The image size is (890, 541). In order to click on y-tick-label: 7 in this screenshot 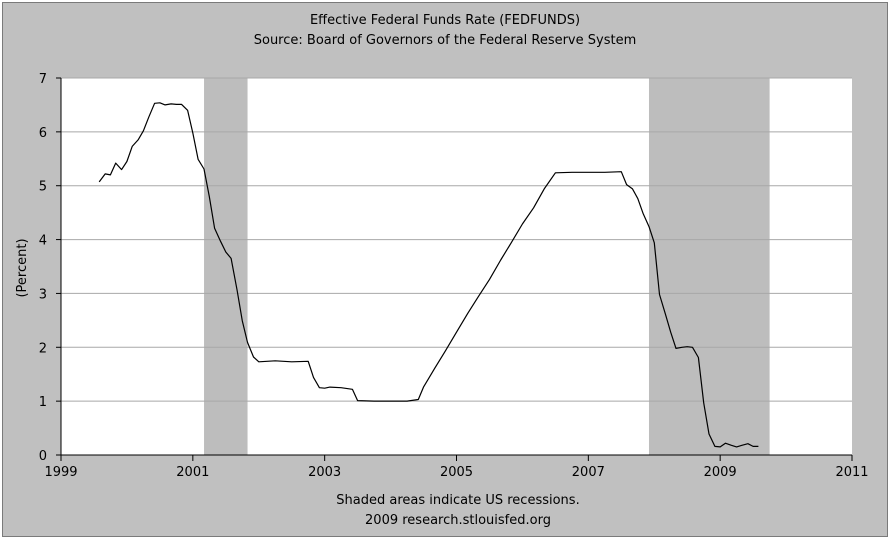, I will do `click(43, 79)`.